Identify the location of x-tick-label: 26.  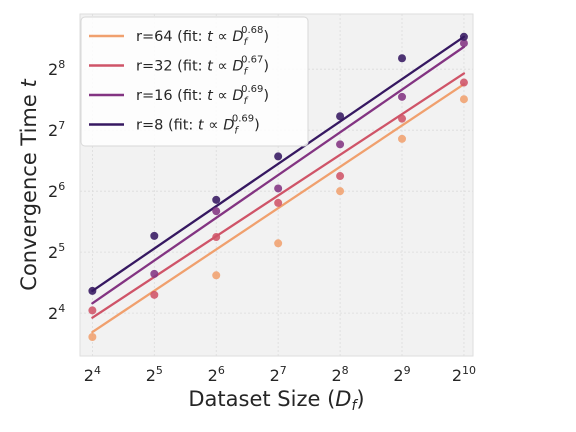
(216, 374).